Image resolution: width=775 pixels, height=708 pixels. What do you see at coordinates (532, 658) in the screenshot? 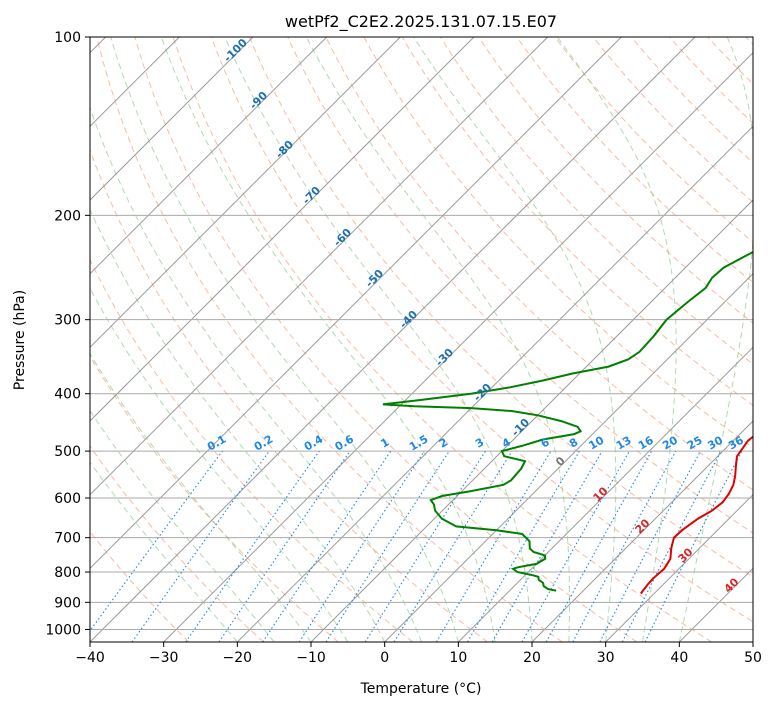
I see `x-tick-label: 20` at bounding box center [532, 658].